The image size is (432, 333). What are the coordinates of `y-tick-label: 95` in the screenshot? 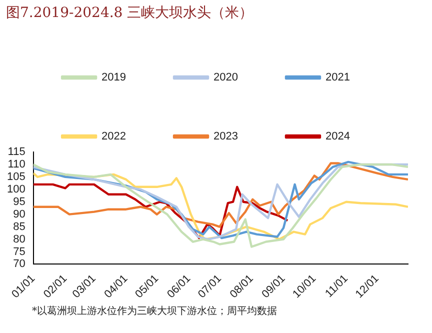 It's located at (19, 202).